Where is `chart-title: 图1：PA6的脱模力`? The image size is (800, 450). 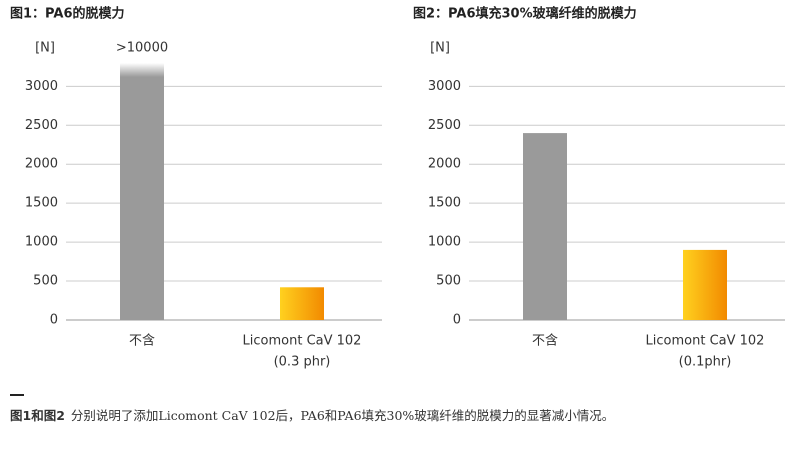
chart-title: 图1：PA6的脱模力 is located at coordinates (67, 14).